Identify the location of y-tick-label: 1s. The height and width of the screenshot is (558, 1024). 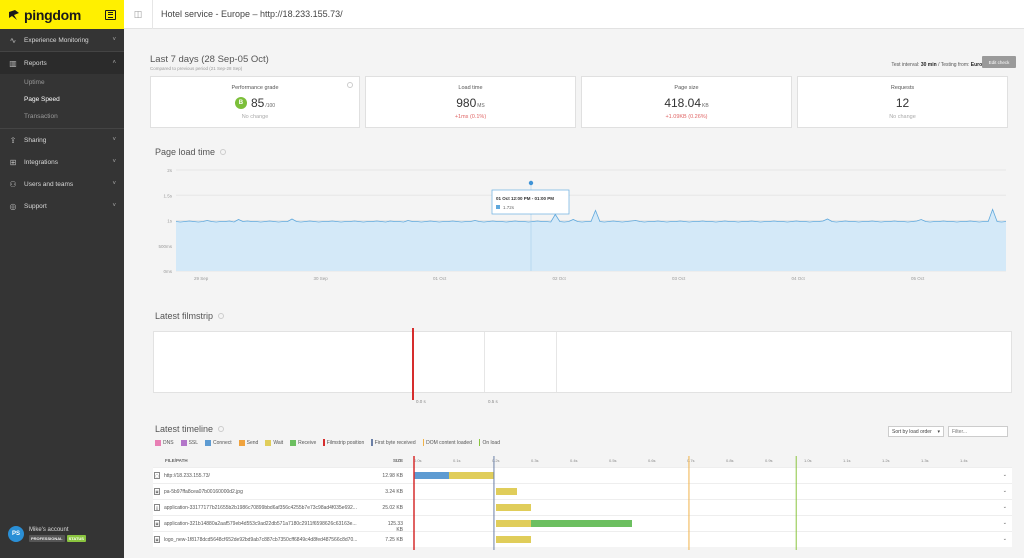
(170, 221).